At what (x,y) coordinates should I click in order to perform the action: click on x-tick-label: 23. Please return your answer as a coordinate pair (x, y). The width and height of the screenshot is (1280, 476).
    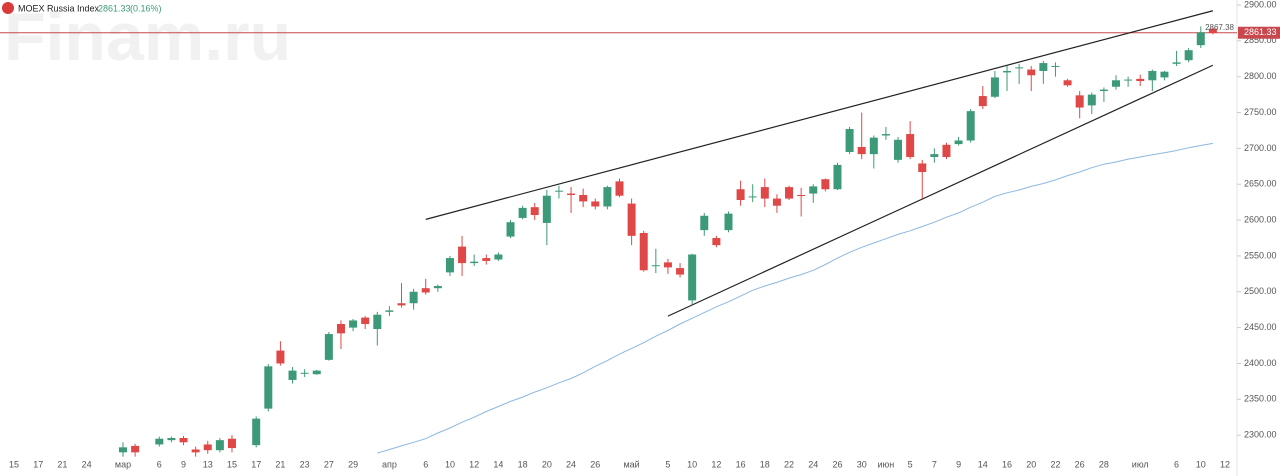
    Looking at the image, I should click on (305, 464).